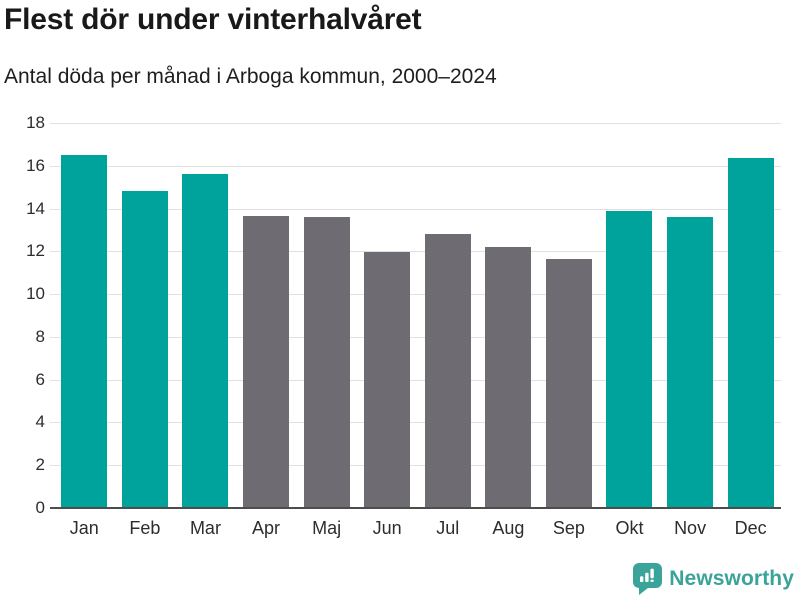  What do you see at coordinates (213, 19) in the screenshot?
I see `chart-title: Flest dör under vinterhalvåret` at bounding box center [213, 19].